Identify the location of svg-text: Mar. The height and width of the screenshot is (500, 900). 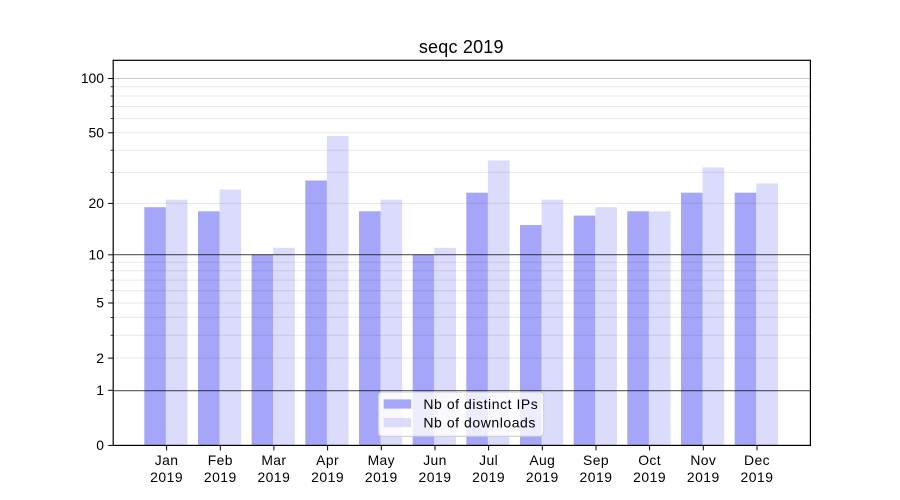
(273, 460).